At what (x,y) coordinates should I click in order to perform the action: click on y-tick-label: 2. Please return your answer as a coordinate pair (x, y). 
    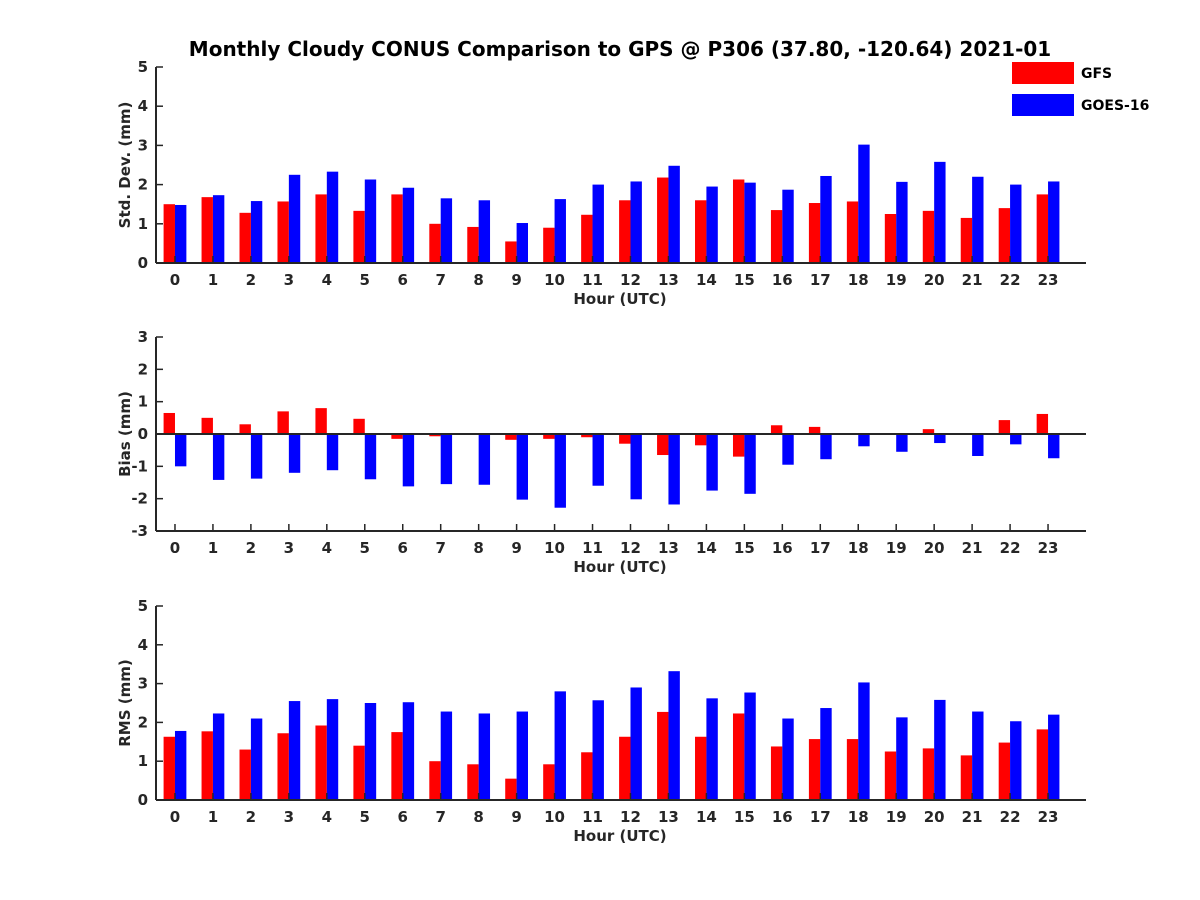
    Looking at the image, I should click on (143, 185).